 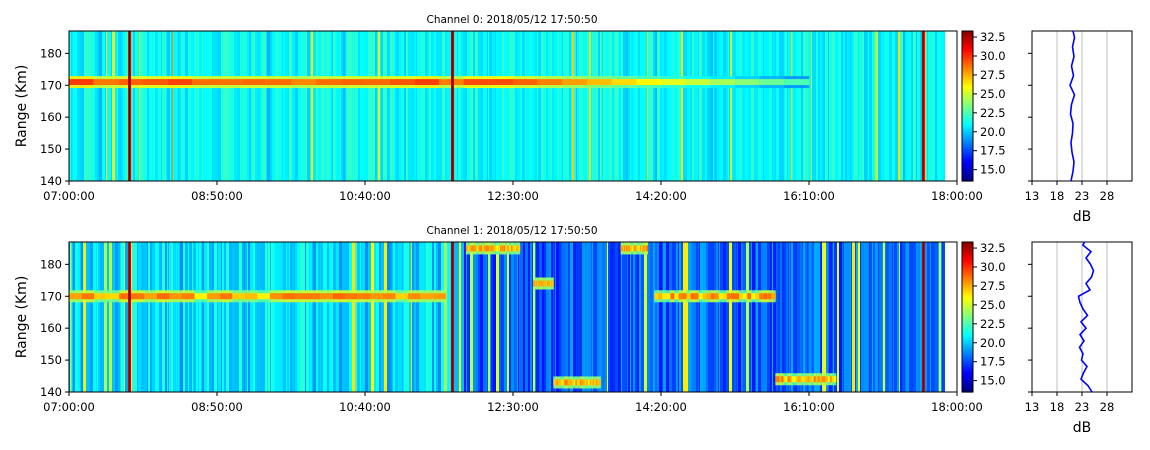 What do you see at coordinates (511, 231) in the screenshot?
I see `chart-title: Channel 1: 2018/05/12 17:50:50` at bounding box center [511, 231].